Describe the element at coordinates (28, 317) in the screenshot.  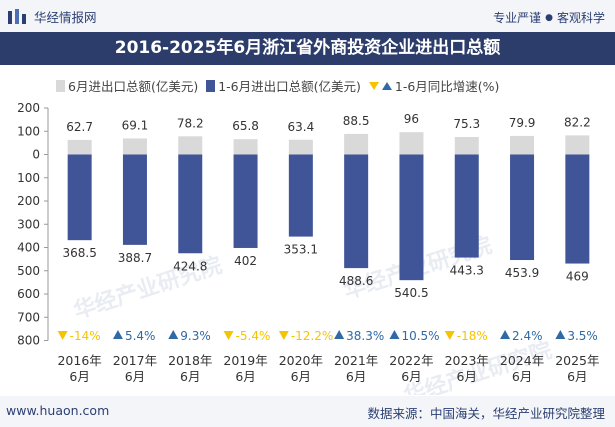
I see `y-tick-label: 700` at that location.